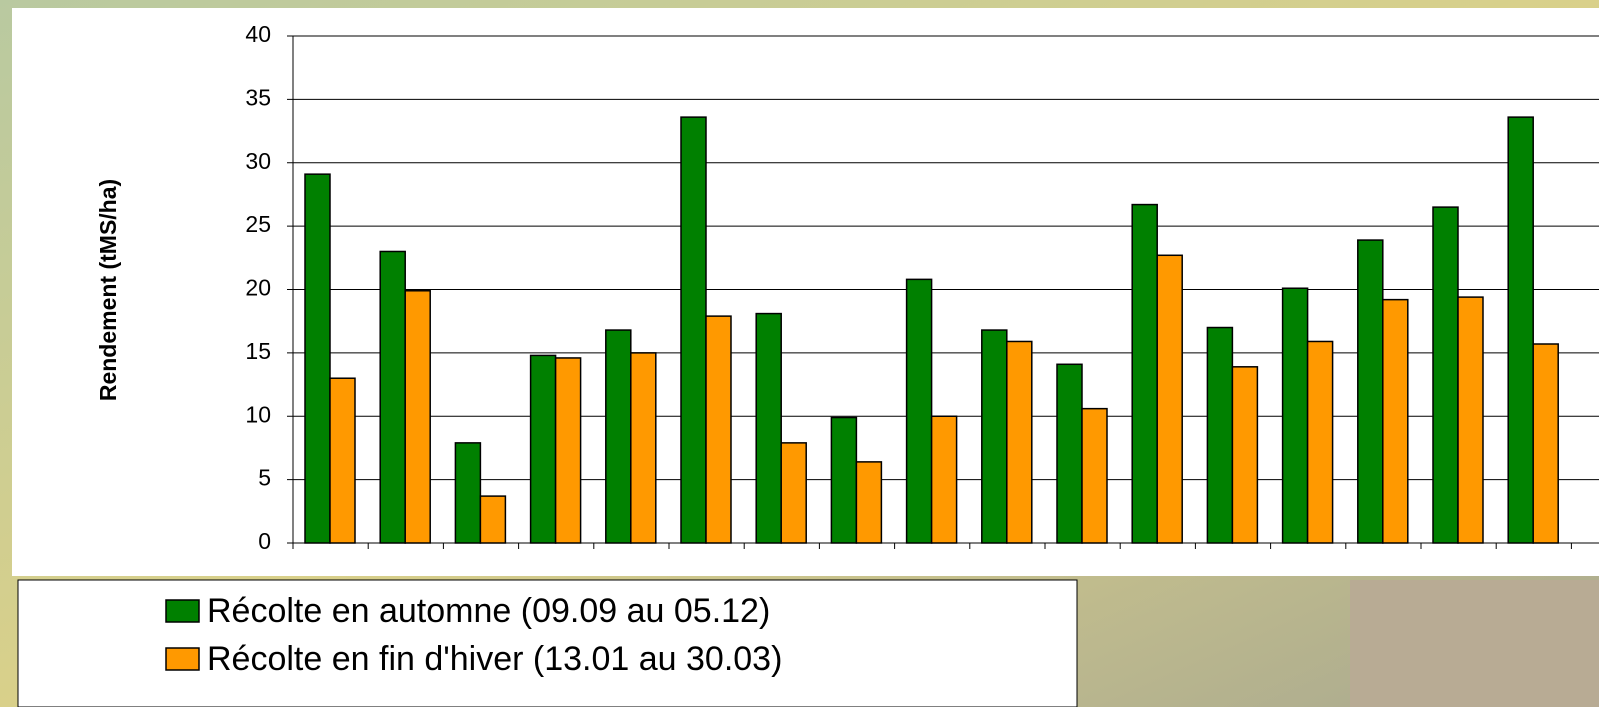  I want to click on y-tick-label: 5, so click(264, 478).